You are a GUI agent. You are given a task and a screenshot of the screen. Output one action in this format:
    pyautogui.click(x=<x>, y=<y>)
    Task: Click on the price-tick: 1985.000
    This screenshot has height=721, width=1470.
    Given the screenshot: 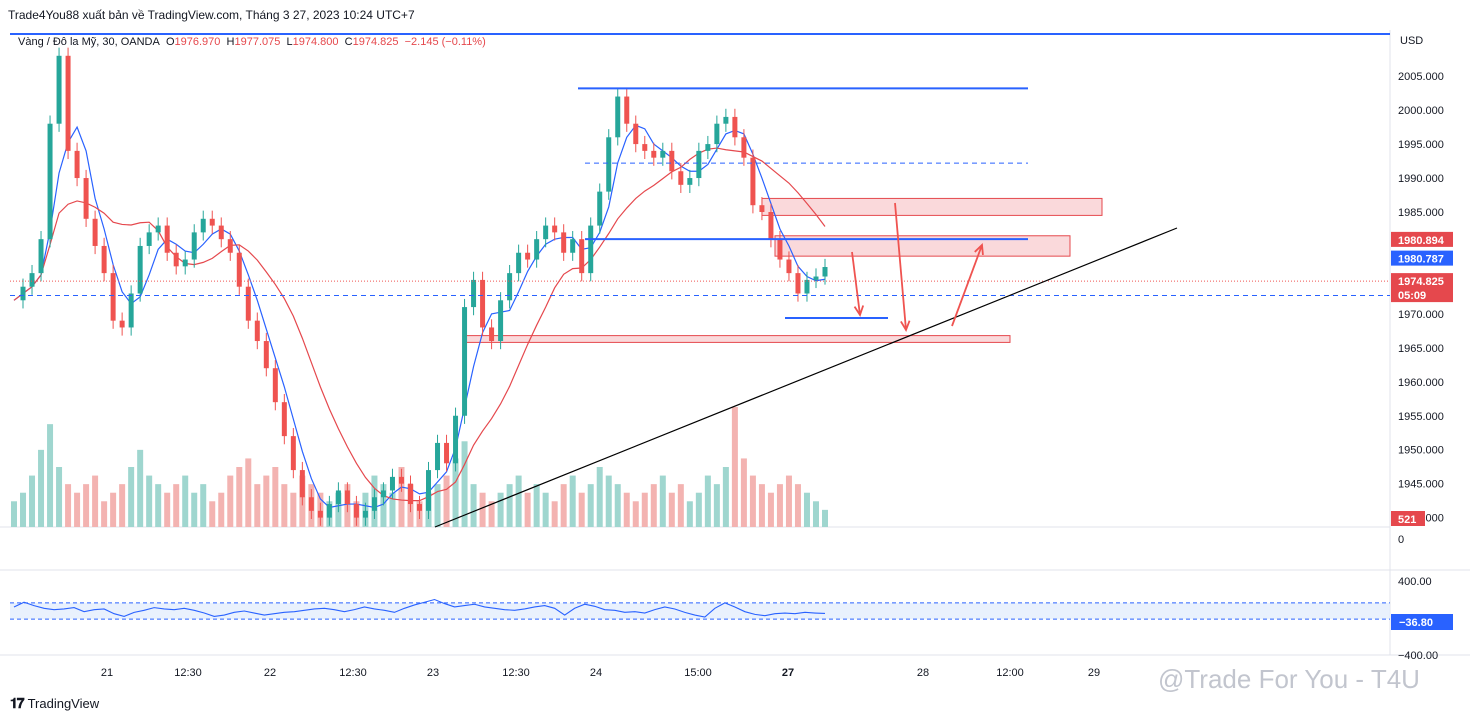 What is the action you would take?
    pyautogui.click(x=1421, y=213)
    